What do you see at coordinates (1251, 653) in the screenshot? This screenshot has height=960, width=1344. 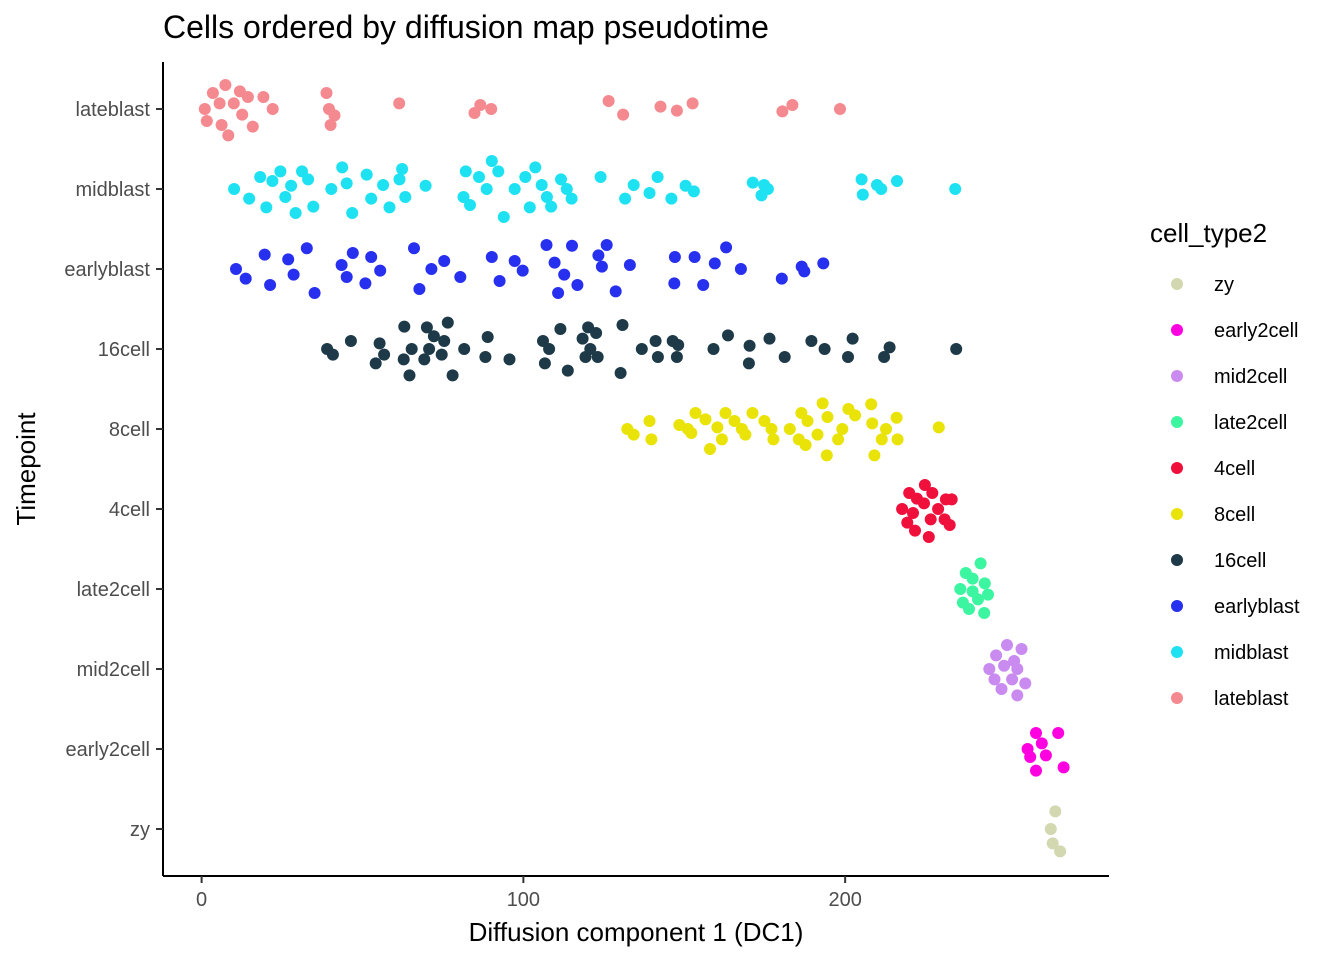 I see `legend-label-midblast: midblast` at bounding box center [1251, 653].